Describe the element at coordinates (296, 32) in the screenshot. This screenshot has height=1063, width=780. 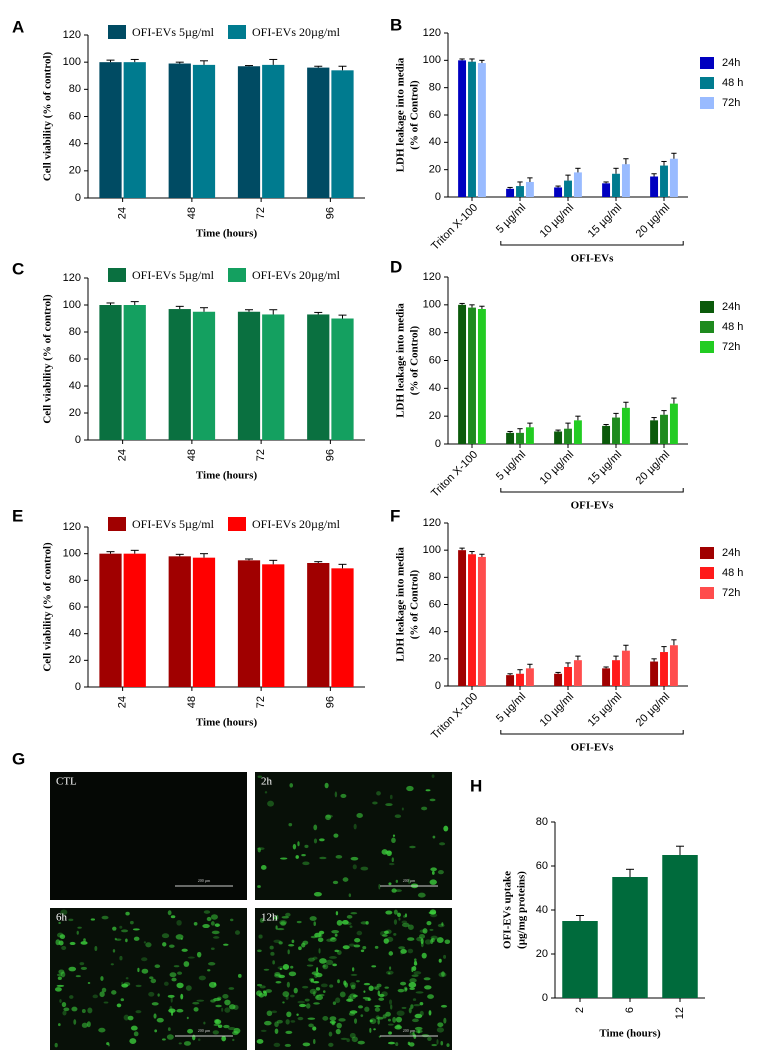
I see `legend-label: OFI-EVs 20µg/ml` at that location.